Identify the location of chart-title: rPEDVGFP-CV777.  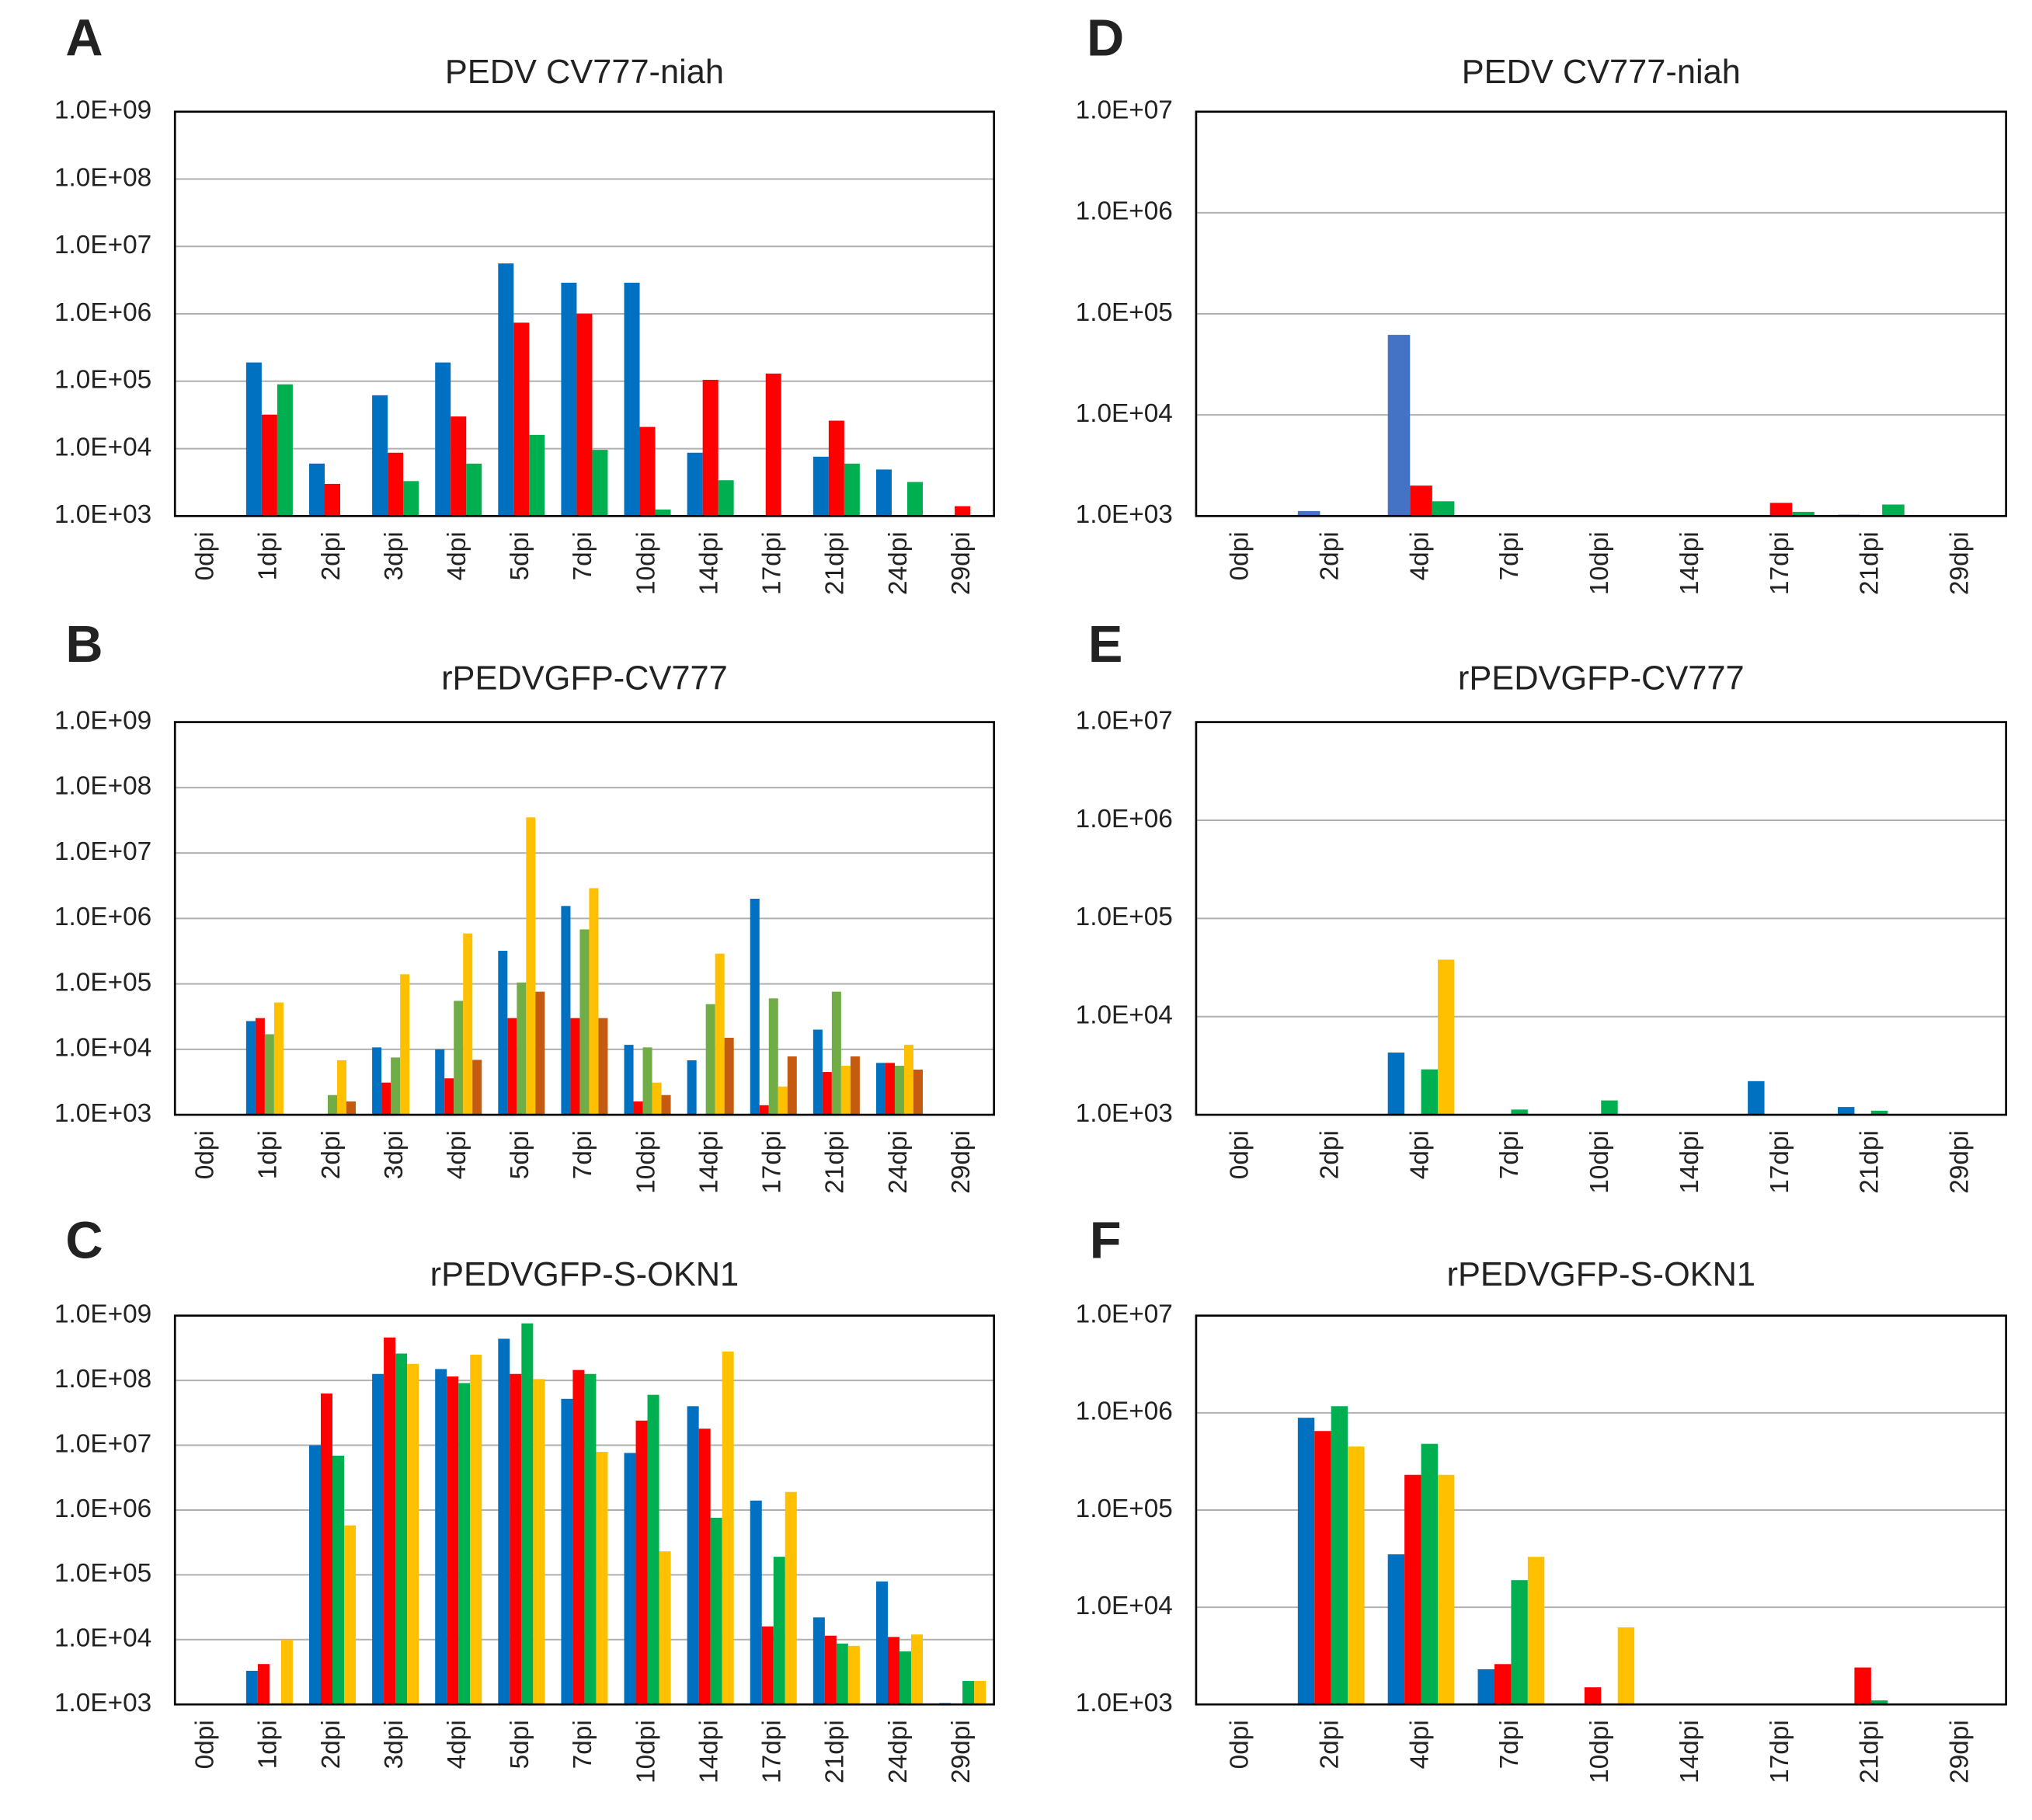
(1601, 679).